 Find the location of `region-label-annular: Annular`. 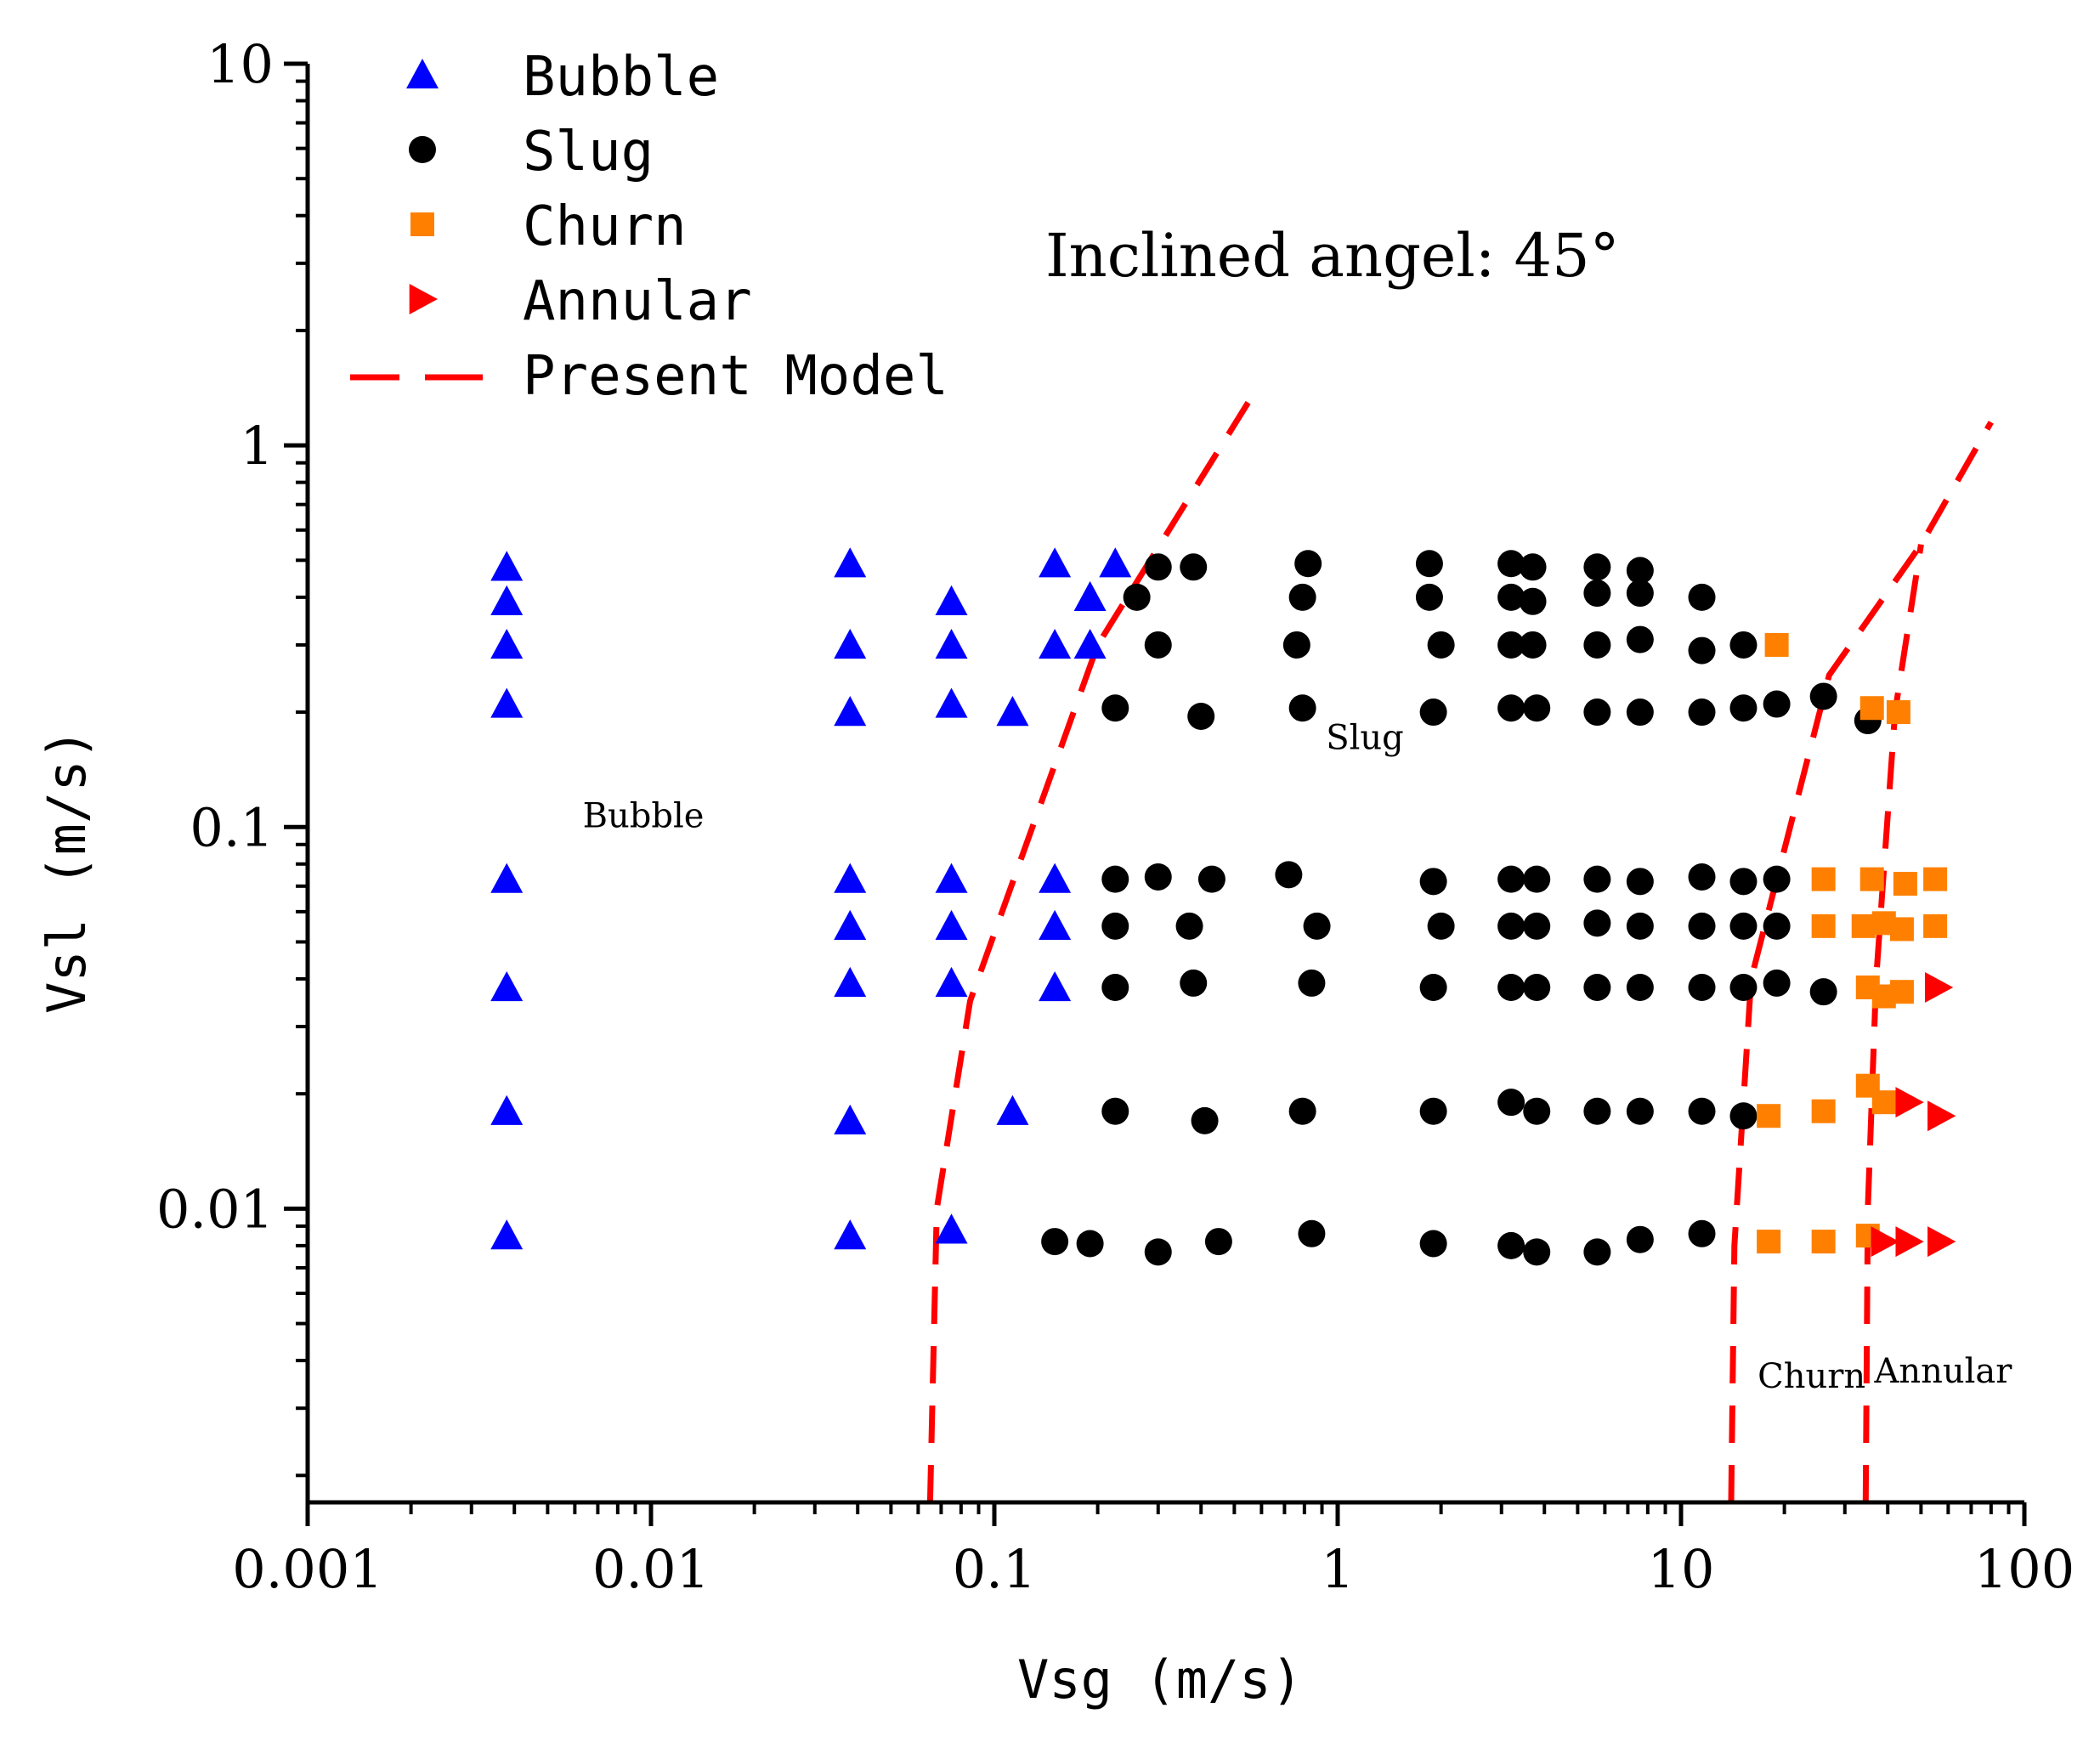

region-label-annular: Annular is located at coordinates (1943, 1371).